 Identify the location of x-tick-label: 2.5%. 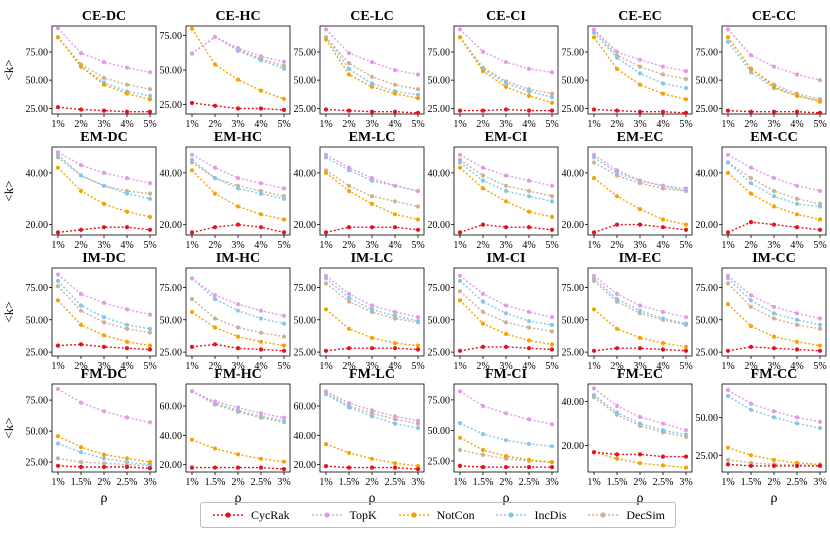
(395, 482).